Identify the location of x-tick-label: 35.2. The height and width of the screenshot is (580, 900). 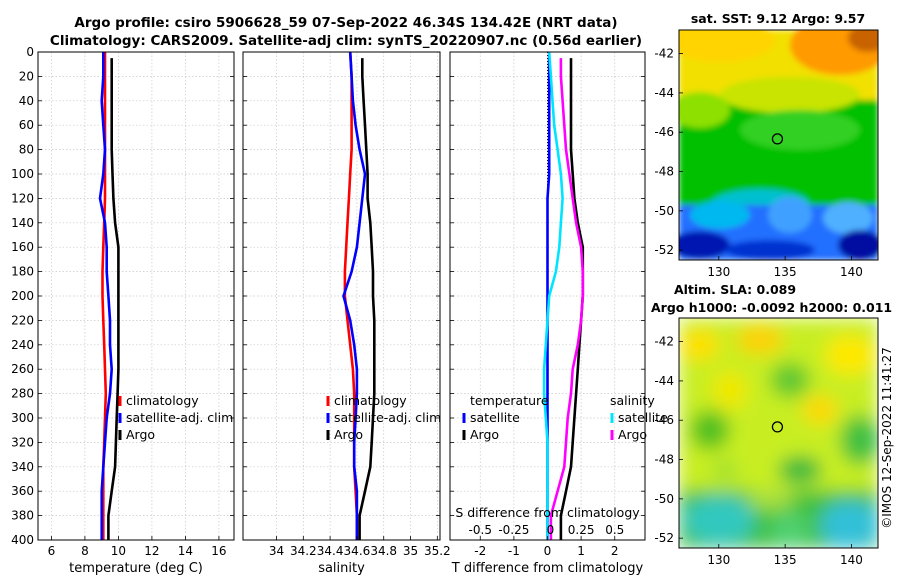
(437, 551).